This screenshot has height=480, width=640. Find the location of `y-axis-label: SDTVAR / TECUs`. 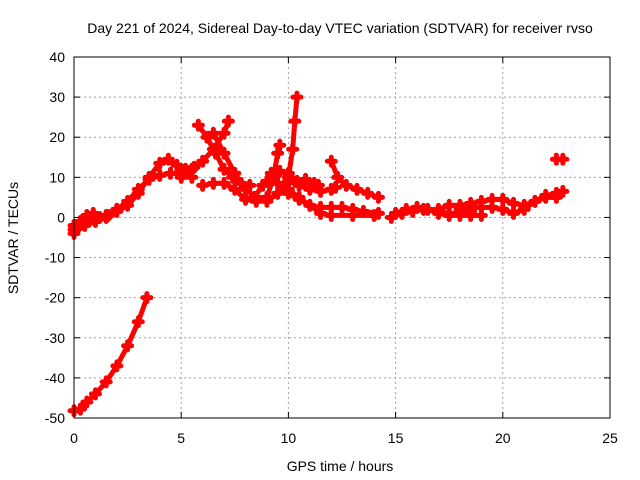

y-axis-label: SDTVAR / TECUs is located at coordinates (13, 238).